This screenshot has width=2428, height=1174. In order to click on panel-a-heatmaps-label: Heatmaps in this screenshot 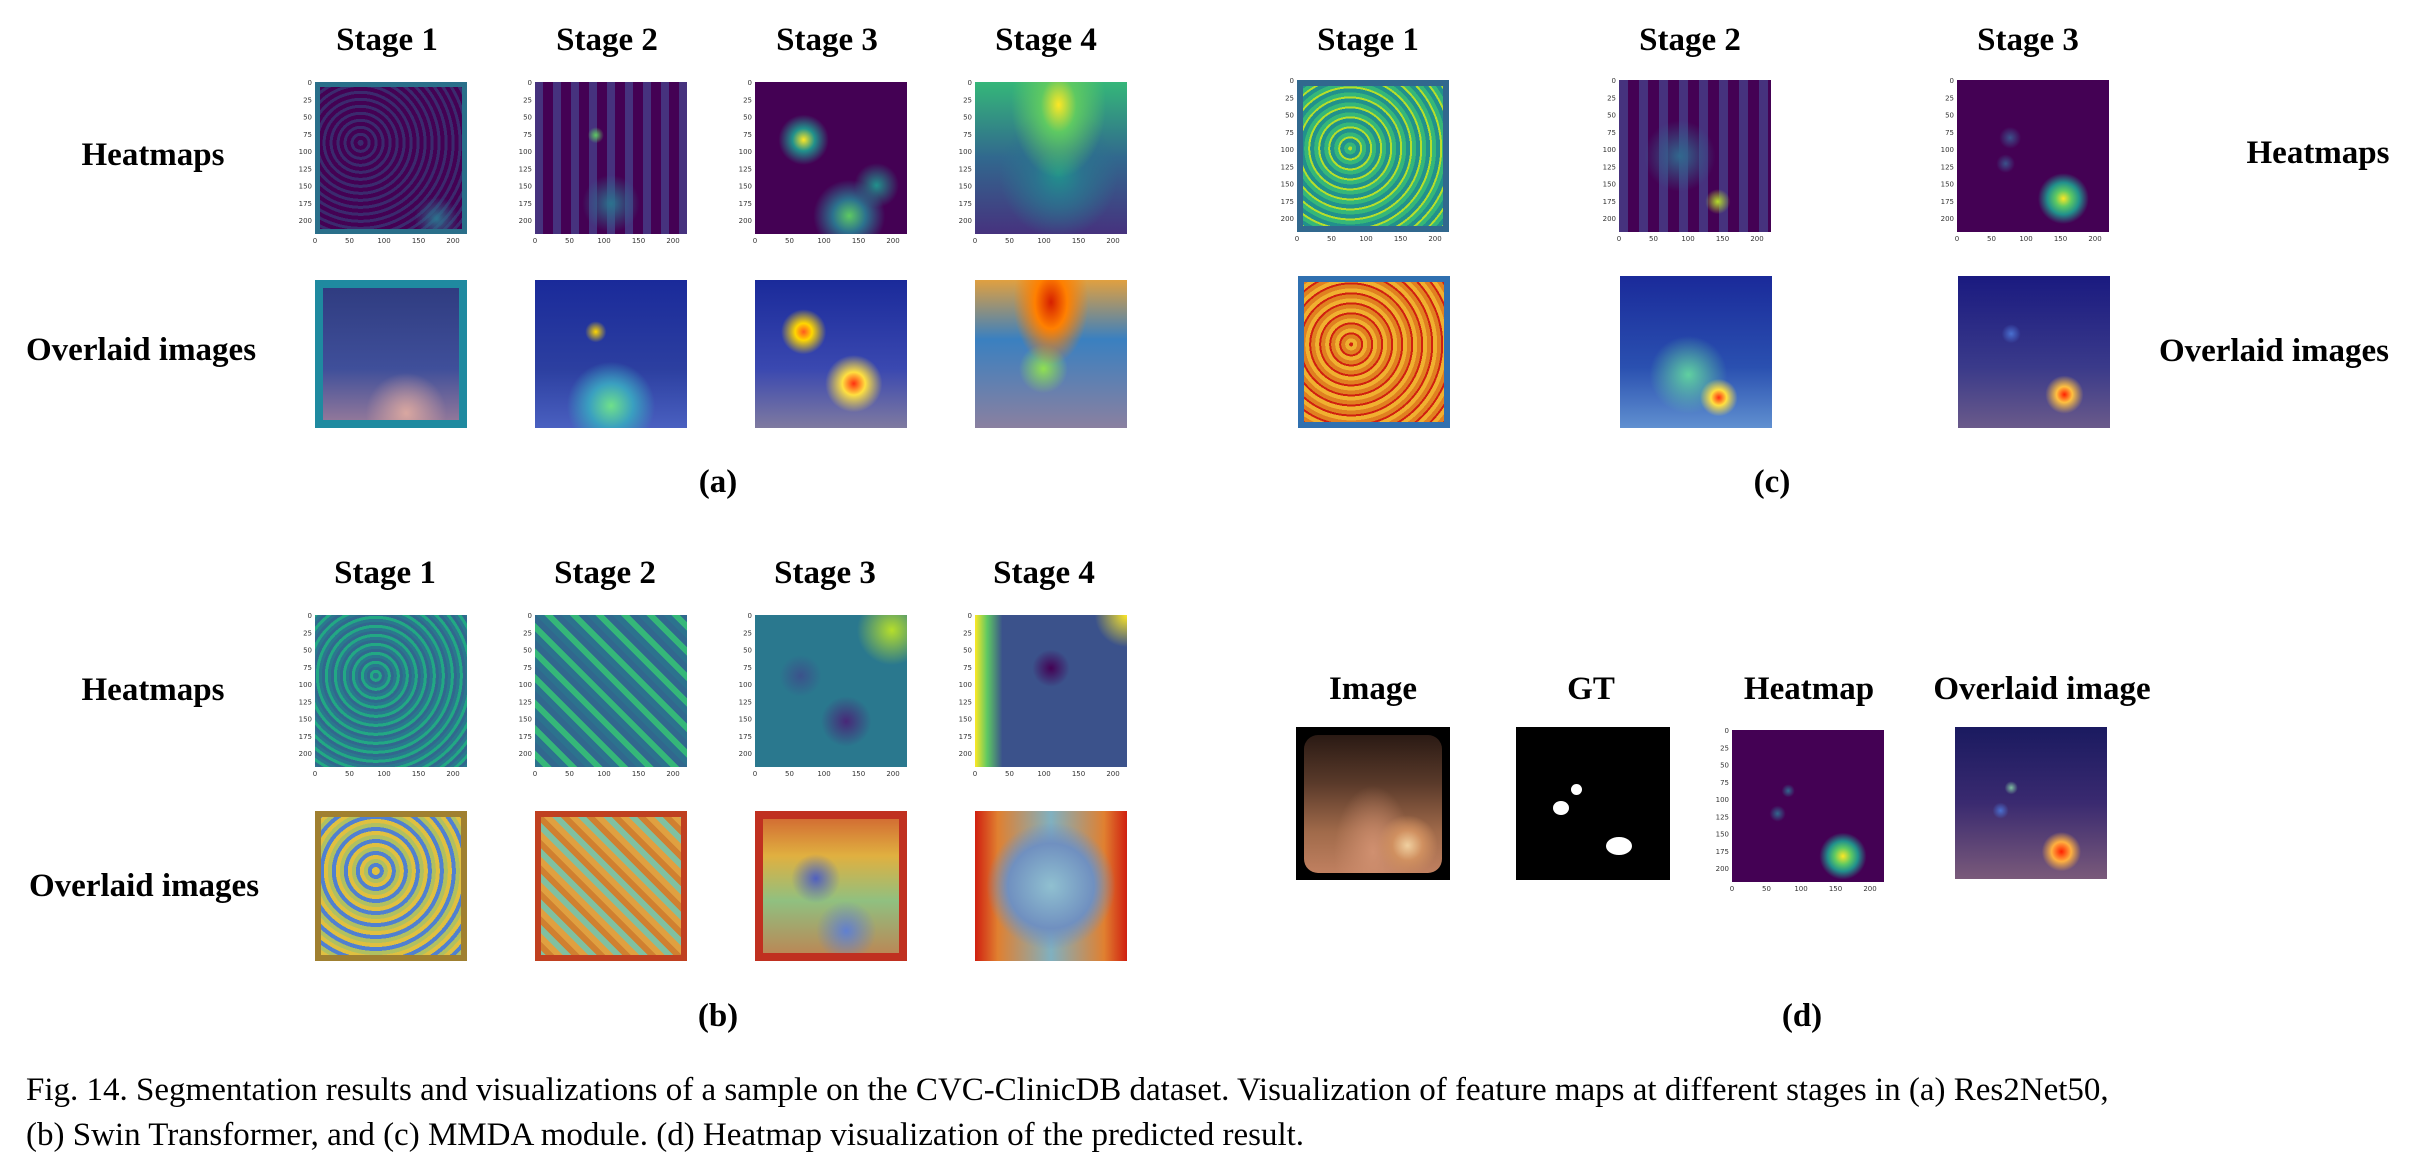, I will do `click(153, 155)`.